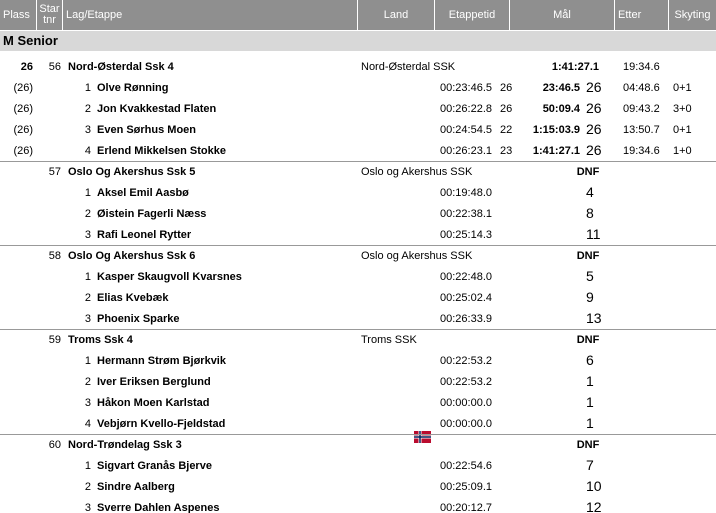 The image size is (716, 513). What do you see at coordinates (144, 235) in the screenshot?
I see `athlete-name: Rafi Leonel Rytter` at bounding box center [144, 235].